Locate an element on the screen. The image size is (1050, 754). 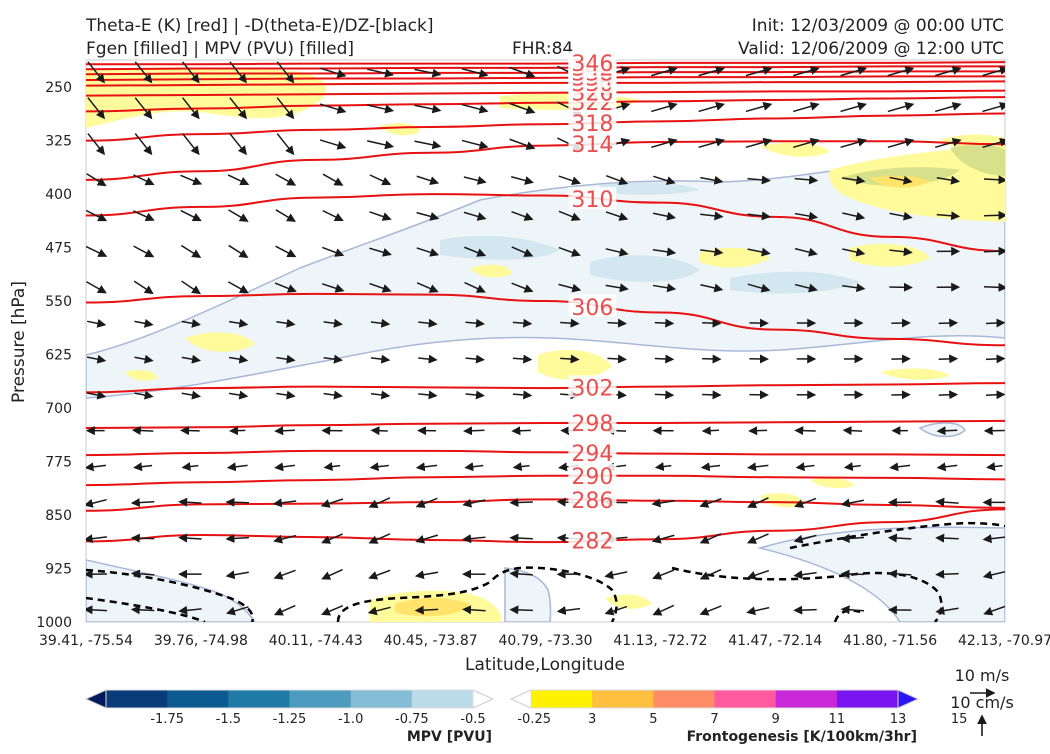
y-tick-label: 700 is located at coordinates (58, 409).